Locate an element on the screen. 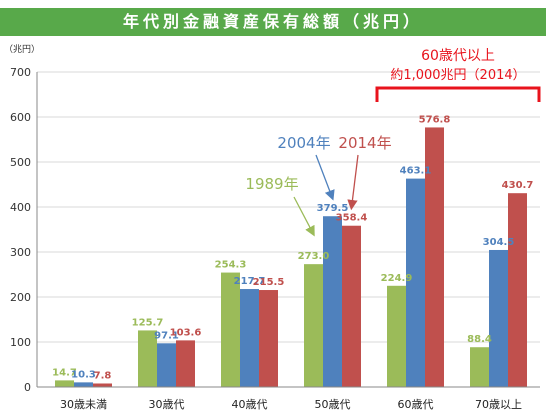  data-label: 224.9 is located at coordinates (397, 278).